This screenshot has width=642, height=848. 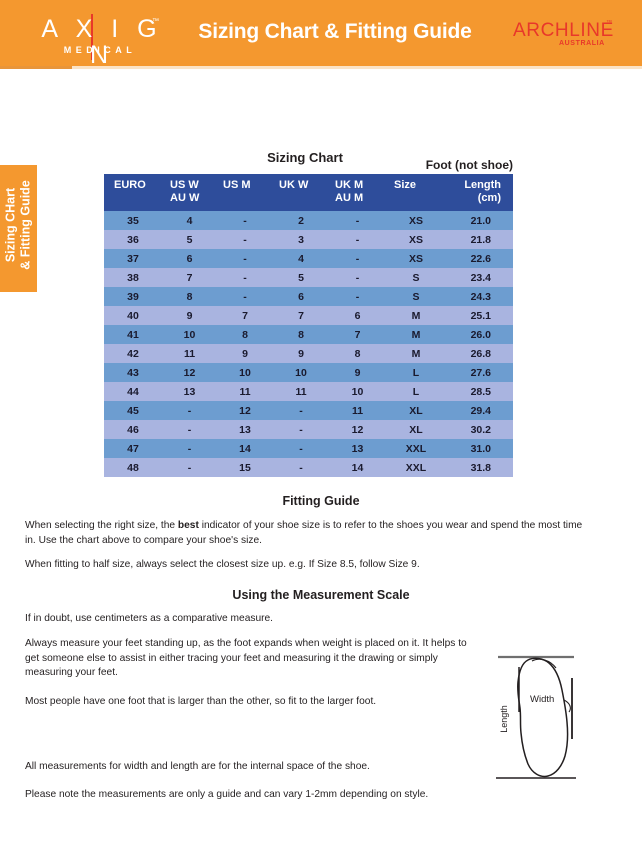 I want to click on column-header-length-line1: Length, so click(x=482, y=185).